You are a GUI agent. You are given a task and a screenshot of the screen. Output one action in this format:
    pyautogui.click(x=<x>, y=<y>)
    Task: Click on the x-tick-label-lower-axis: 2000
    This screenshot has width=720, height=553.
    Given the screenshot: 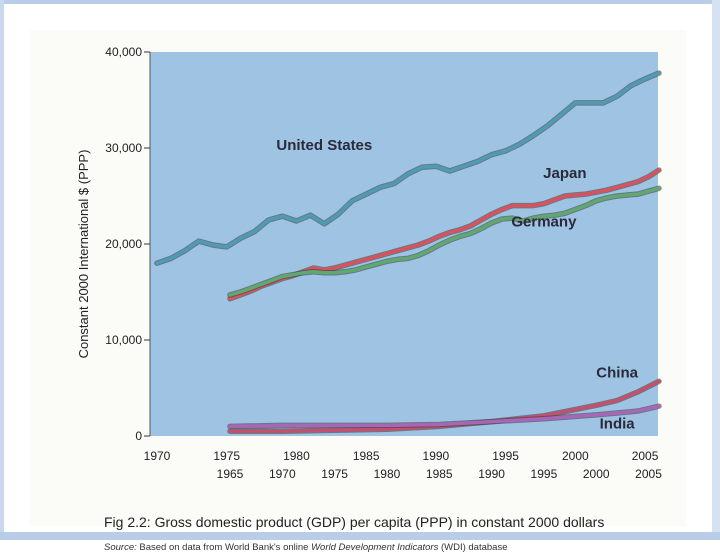 What is the action you would take?
    pyautogui.click(x=596, y=474)
    